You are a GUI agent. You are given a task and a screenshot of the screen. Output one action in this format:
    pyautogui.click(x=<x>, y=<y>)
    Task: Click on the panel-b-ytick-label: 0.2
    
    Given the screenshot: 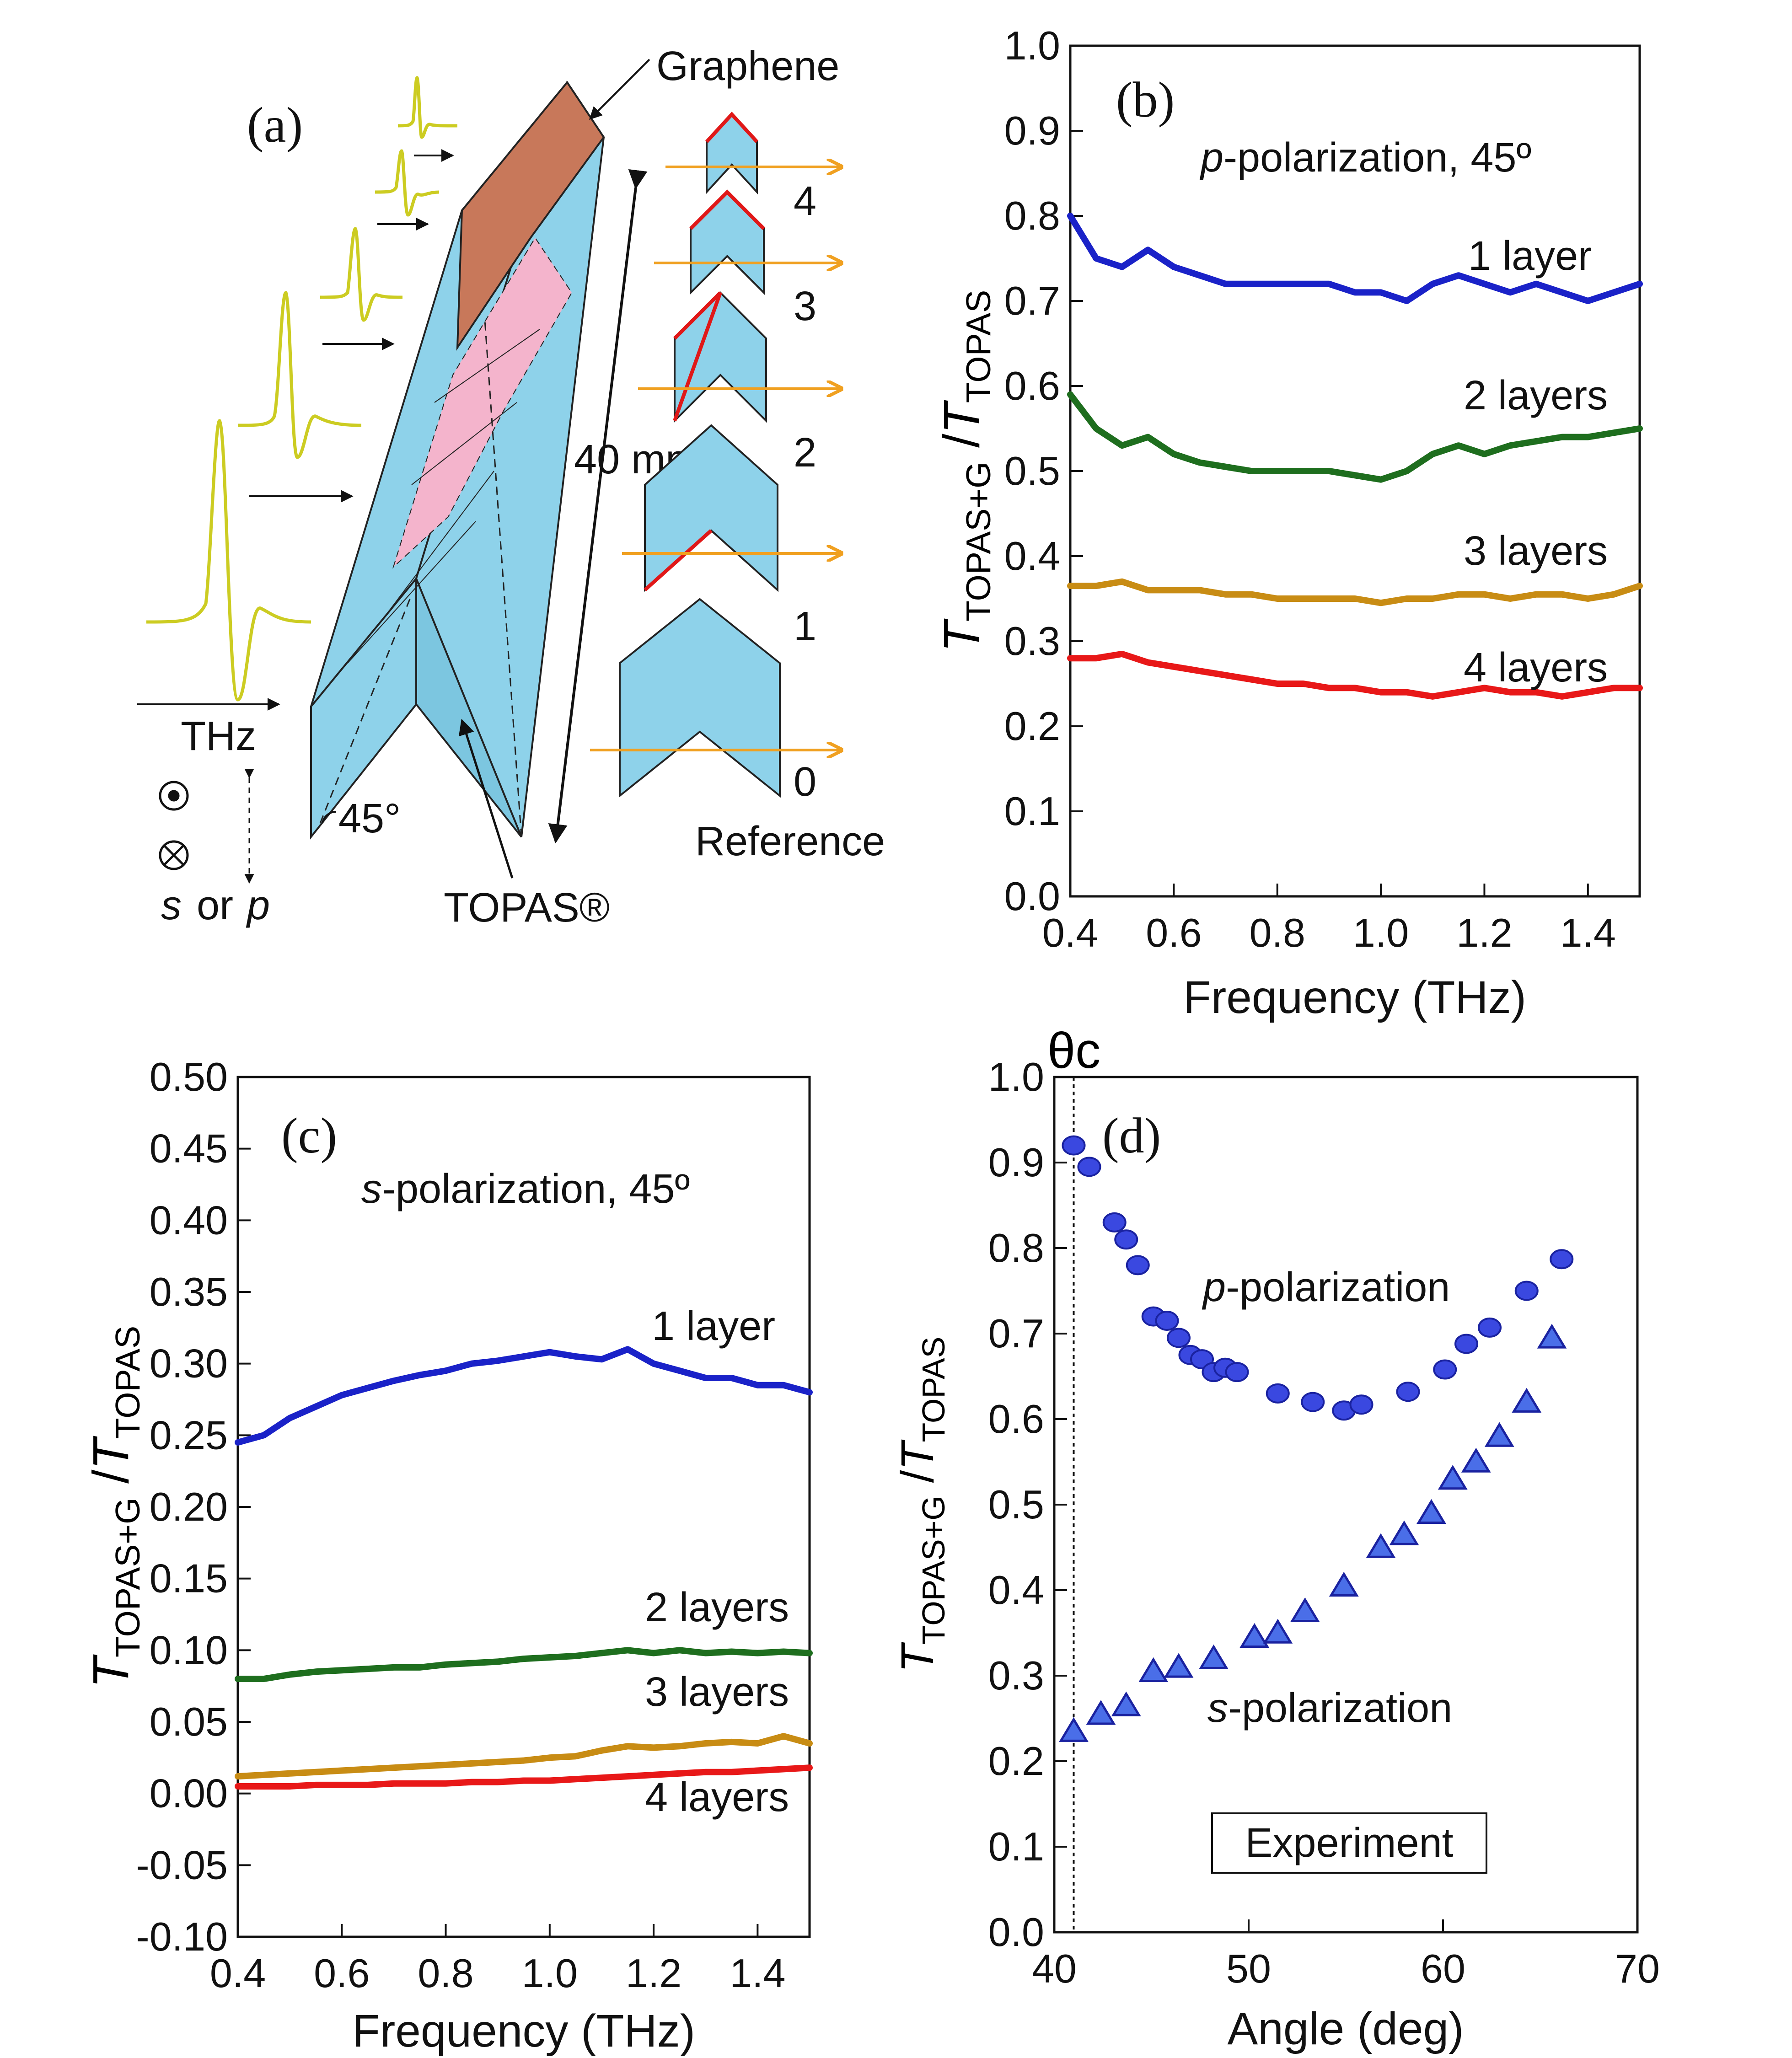 What is the action you would take?
    pyautogui.click(x=1032, y=726)
    